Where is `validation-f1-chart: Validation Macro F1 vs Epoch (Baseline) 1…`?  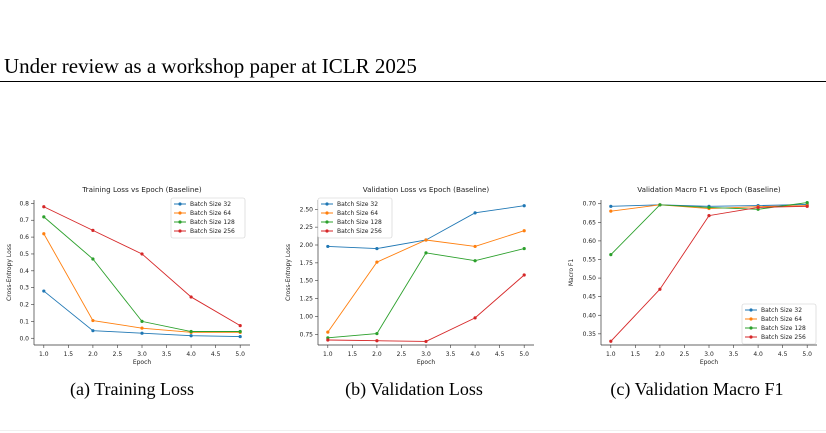
validation-f1-chart: Validation Macro F1 vs Epoch (Baseline) 1… is located at coordinates (692, 275).